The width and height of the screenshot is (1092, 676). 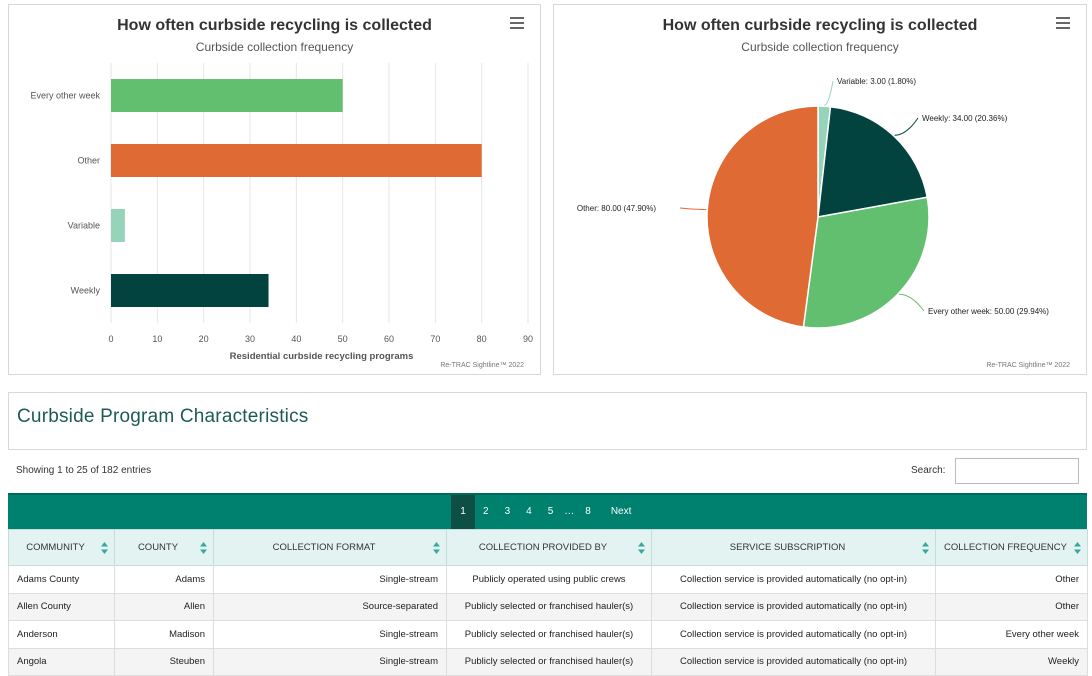 What do you see at coordinates (157, 339) in the screenshot?
I see `x-tick-label: 10` at bounding box center [157, 339].